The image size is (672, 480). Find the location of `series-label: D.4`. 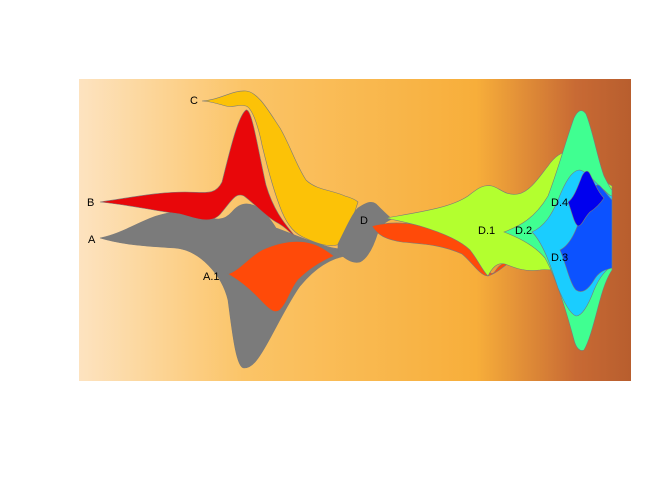

series-label: D.4 is located at coordinates (559, 203).